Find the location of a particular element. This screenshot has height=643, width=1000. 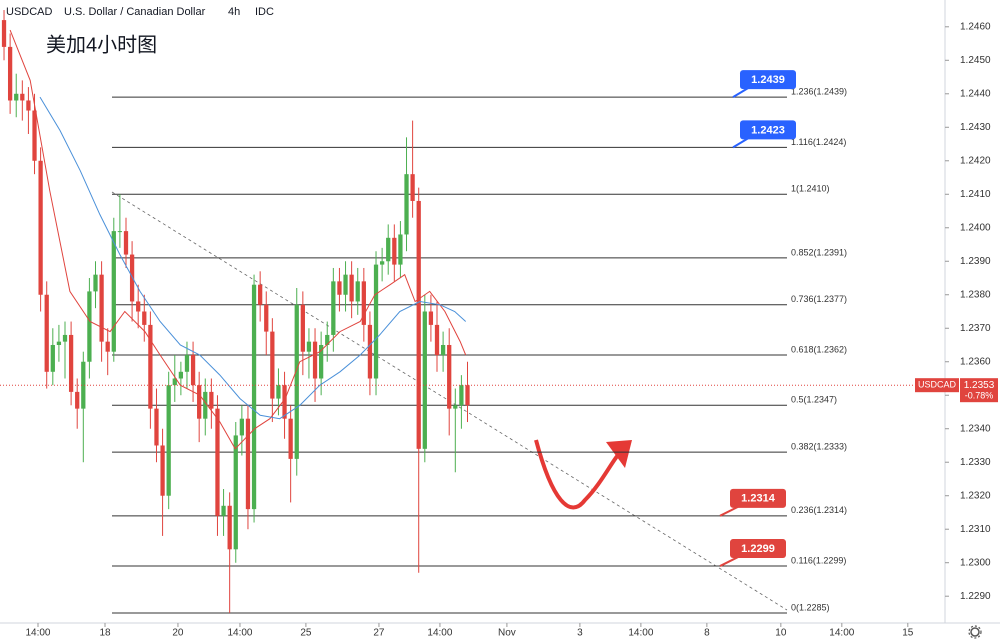

y-tick-label: 1.2310 is located at coordinates (975, 529).